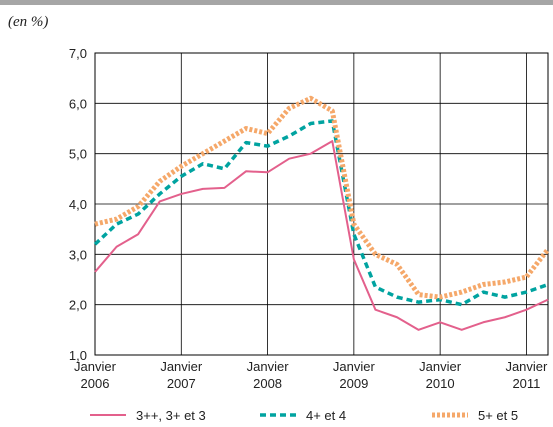  What do you see at coordinates (526, 383) in the screenshot?
I see `x-tick-label-line: 2011` at bounding box center [526, 383].